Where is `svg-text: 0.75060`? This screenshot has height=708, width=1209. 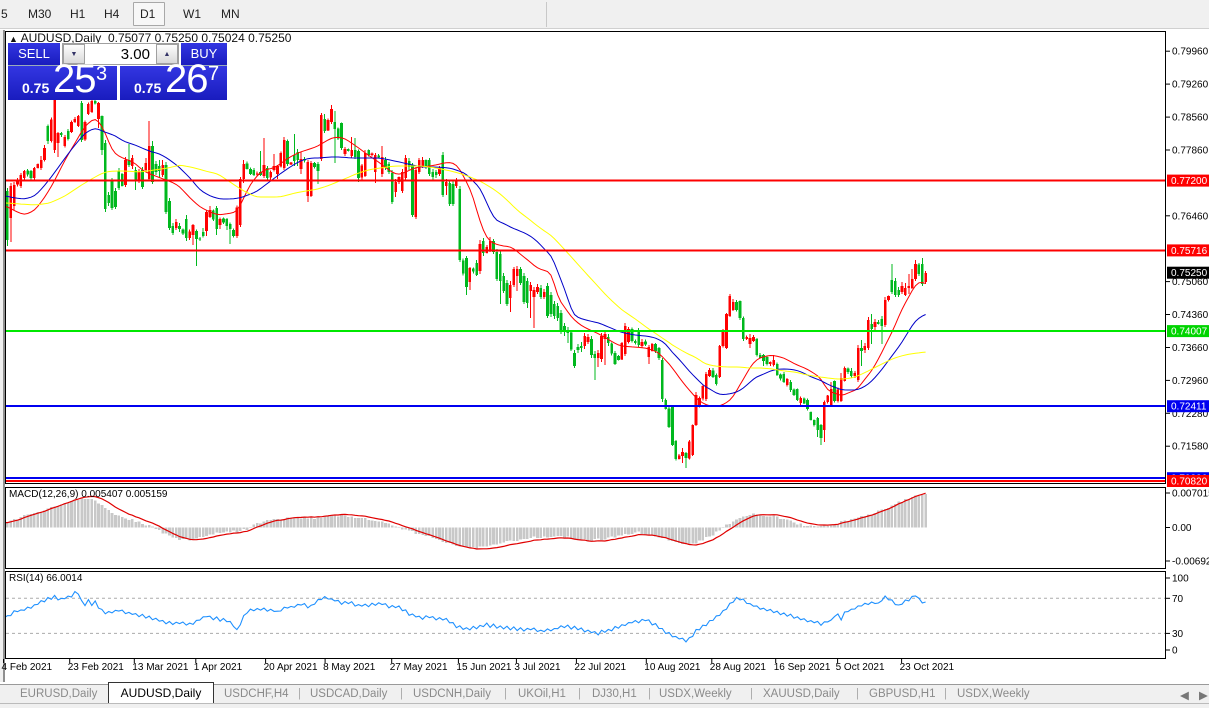
svg-text: 0.75060 is located at coordinates (1190, 282).